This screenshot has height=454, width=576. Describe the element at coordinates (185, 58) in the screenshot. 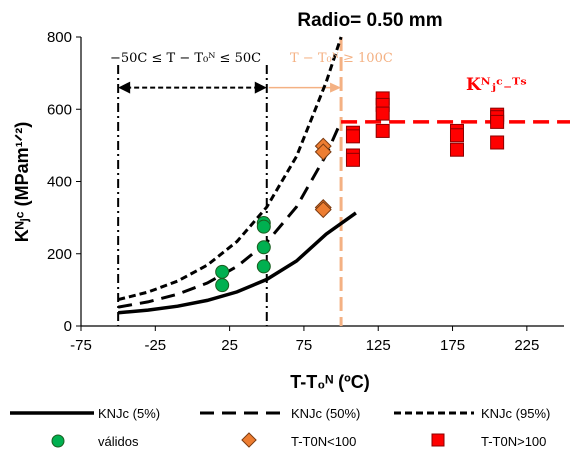

I see `annotation-valid-range: −50C ≤ T − T₀ᴺ ≤ 50C` at that location.